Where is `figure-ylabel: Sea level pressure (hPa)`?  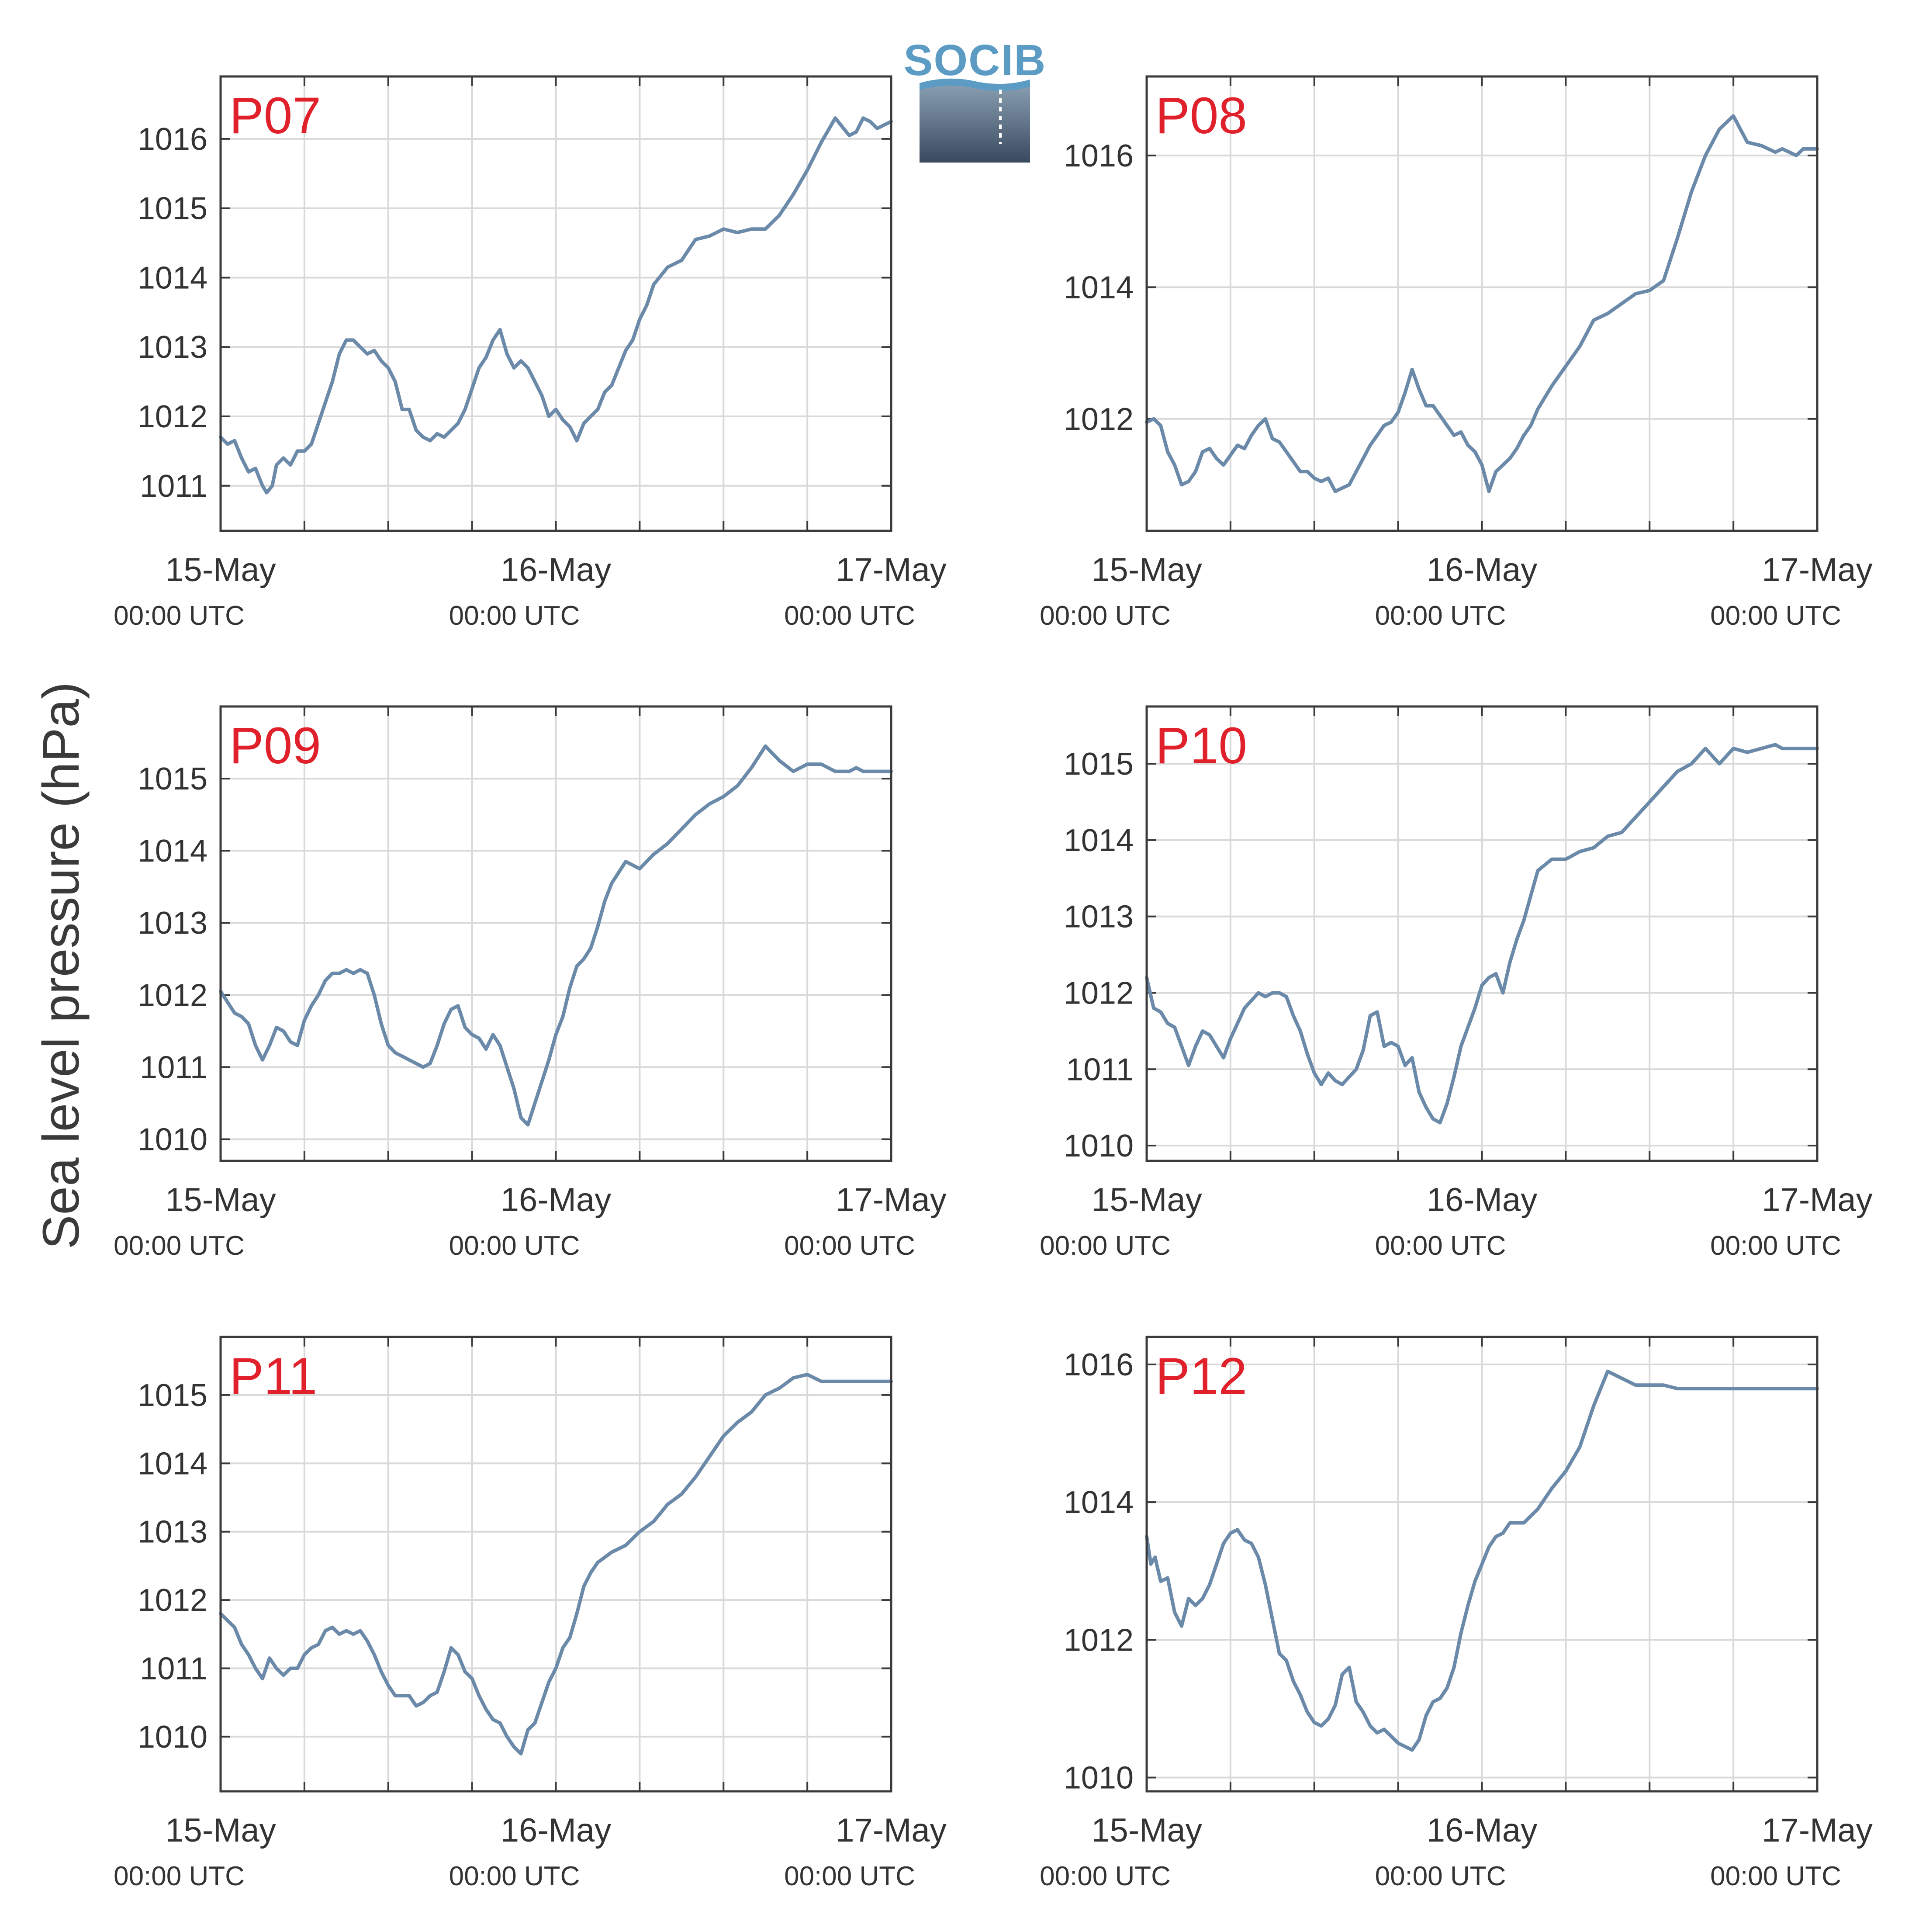 figure-ylabel: Sea level pressure (hPa) is located at coordinates (61, 966).